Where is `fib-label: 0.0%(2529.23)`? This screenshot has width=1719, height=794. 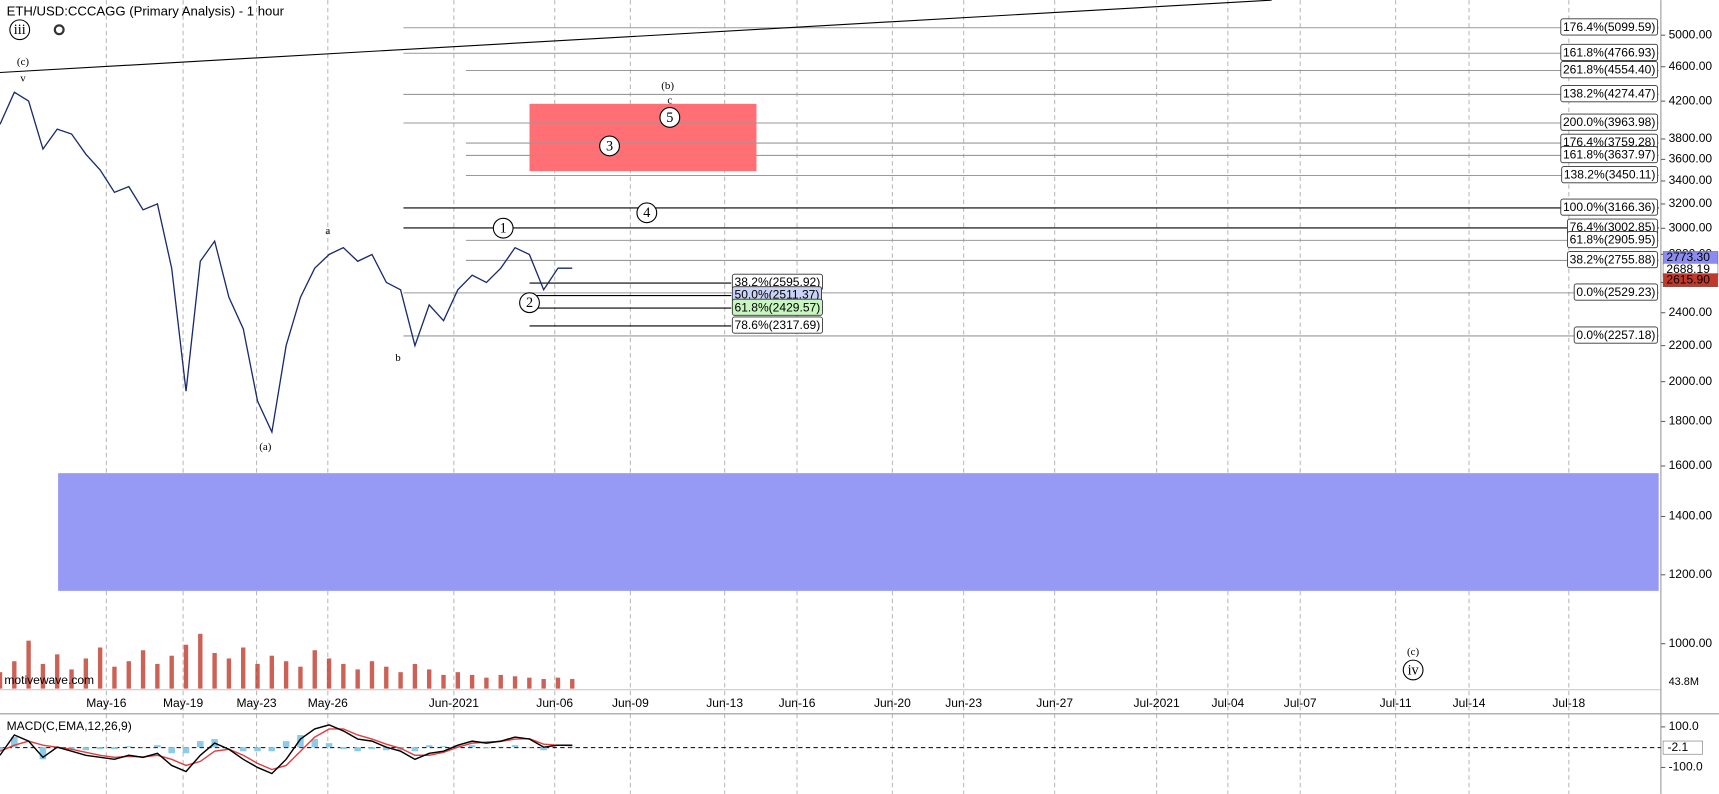
fib-label: 0.0%(2529.23) is located at coordinates (1615, 292).